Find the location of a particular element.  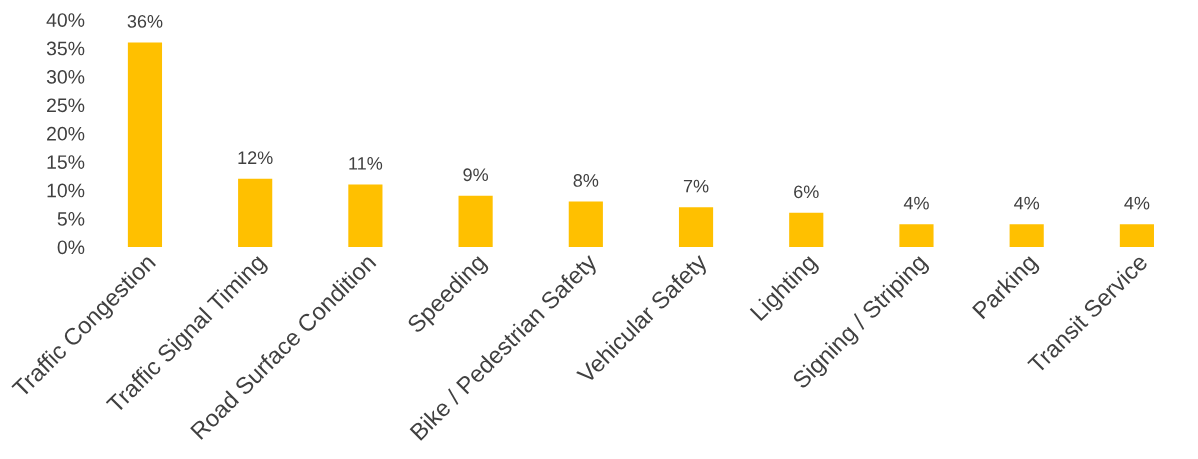

data-label: 8% is located at coordinates (586, 180).